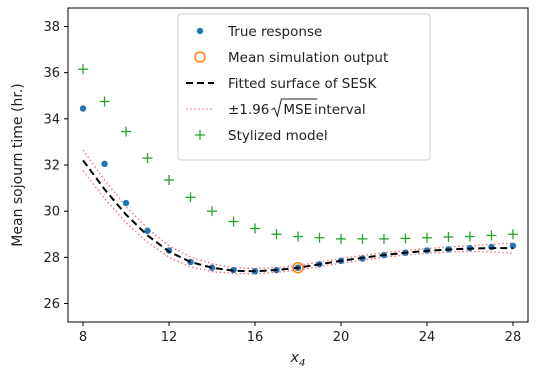 The image size is (536, 372). What do you see at coordinates (83, 337) in the screenshot?
I see `x-tick-label: 8` at bounding box center [83, 337].